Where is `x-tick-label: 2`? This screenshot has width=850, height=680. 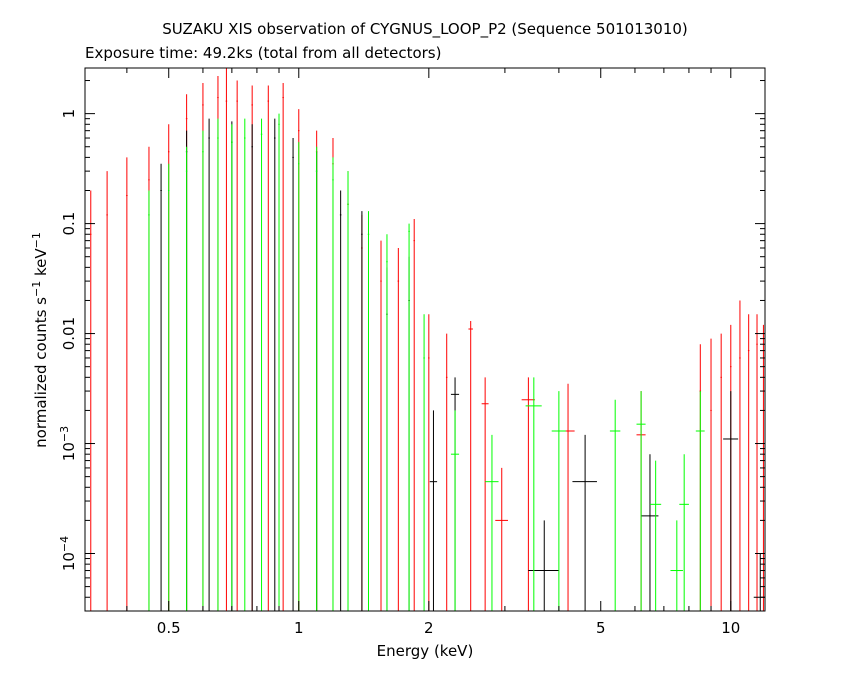
x-tick-label: 2 is located at coordinates (429, 628).